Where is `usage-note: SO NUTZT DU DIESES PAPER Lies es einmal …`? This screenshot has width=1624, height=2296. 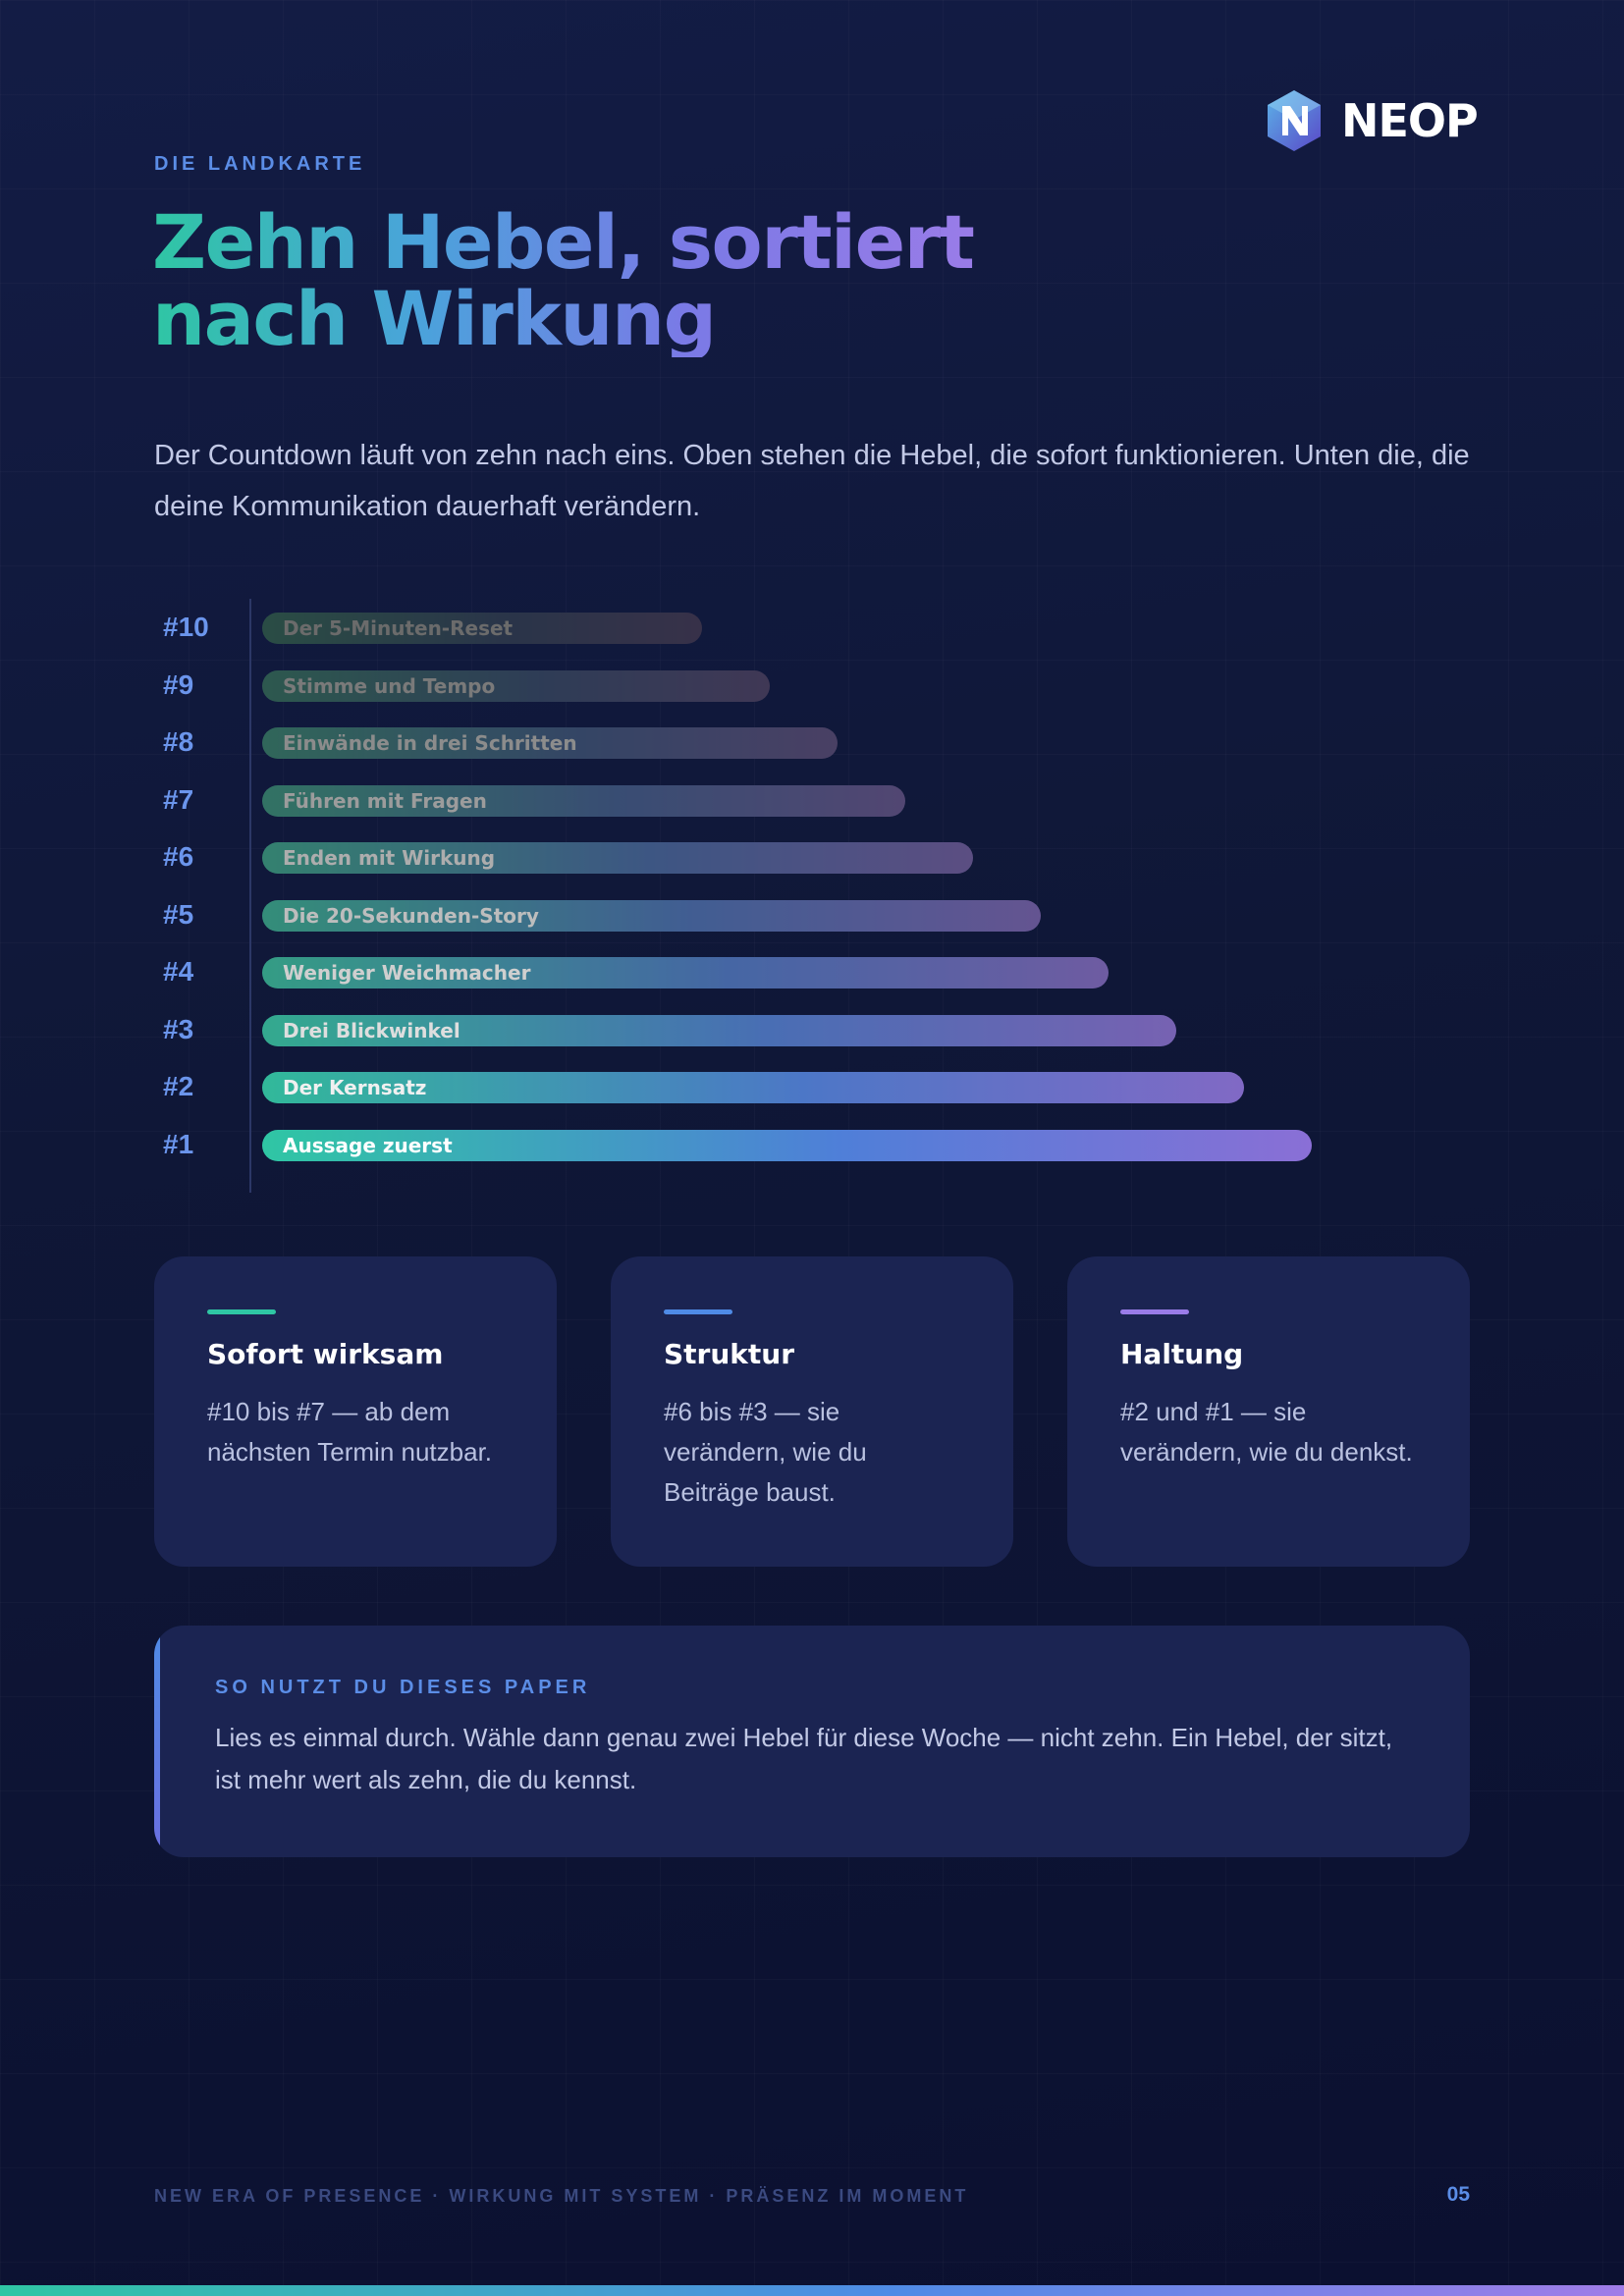 usage-note: SO NUTZT DU DIESES PAPER Lies es einmal … is located at coordinates (812, 1741).